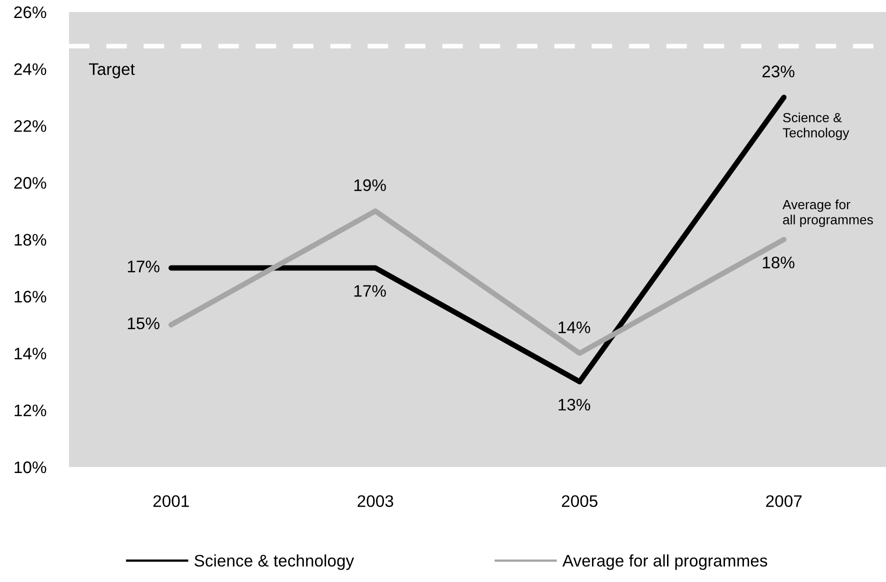 Image resolution: width=886 pixels, height=582 pixels. Describe the element at coordinates (574, 404) in the screenshot. I see `data-label: 13%` at that location.